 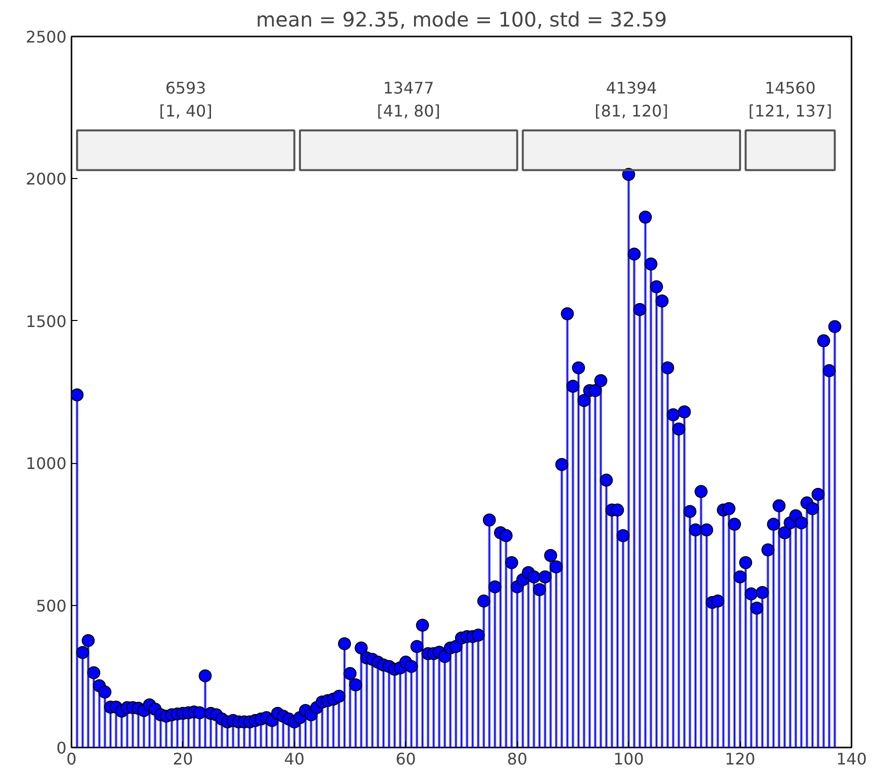 I want to click on y-tick-label: 1500, so click(x=46, y=321).